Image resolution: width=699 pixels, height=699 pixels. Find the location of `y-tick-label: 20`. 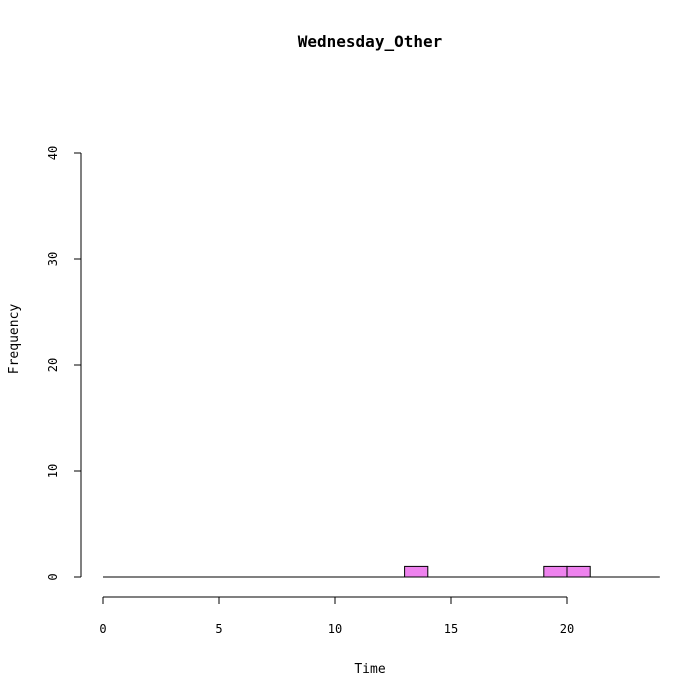

y-tick-label: 20 is located at coordinates (53, 365).